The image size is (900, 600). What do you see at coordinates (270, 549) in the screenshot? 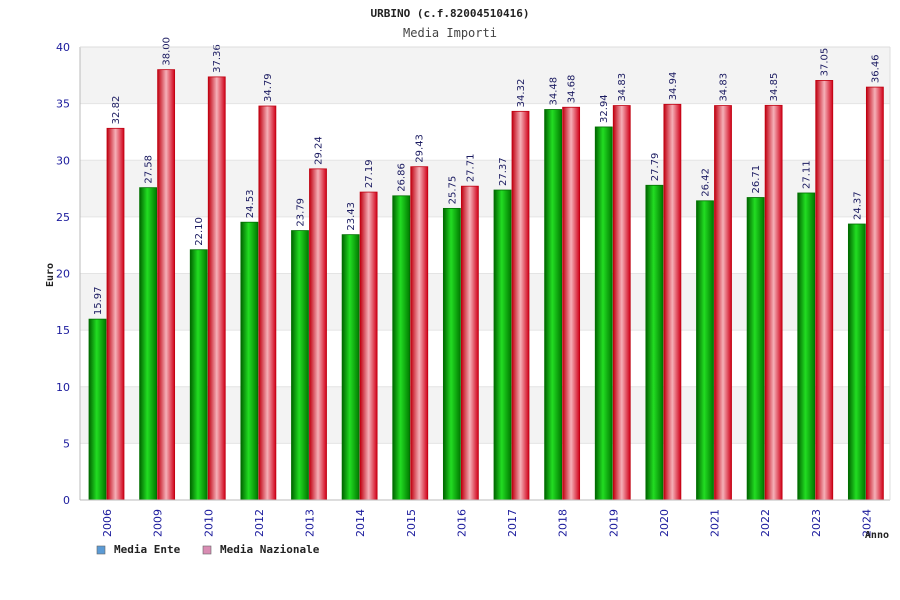
I see `legend-label: Media Nazionale` at bounding box center [270, 549].